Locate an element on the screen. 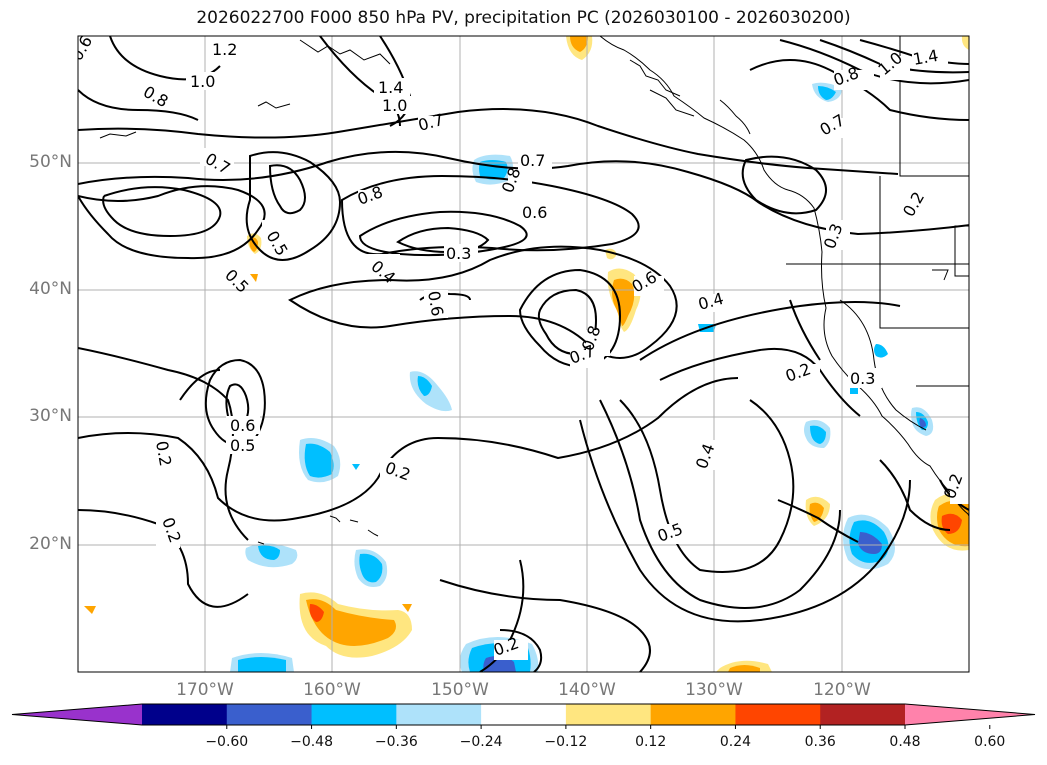 This screenshot has width=1047, height=765. colorbar-extend-low is located at coordinates (77, 714).